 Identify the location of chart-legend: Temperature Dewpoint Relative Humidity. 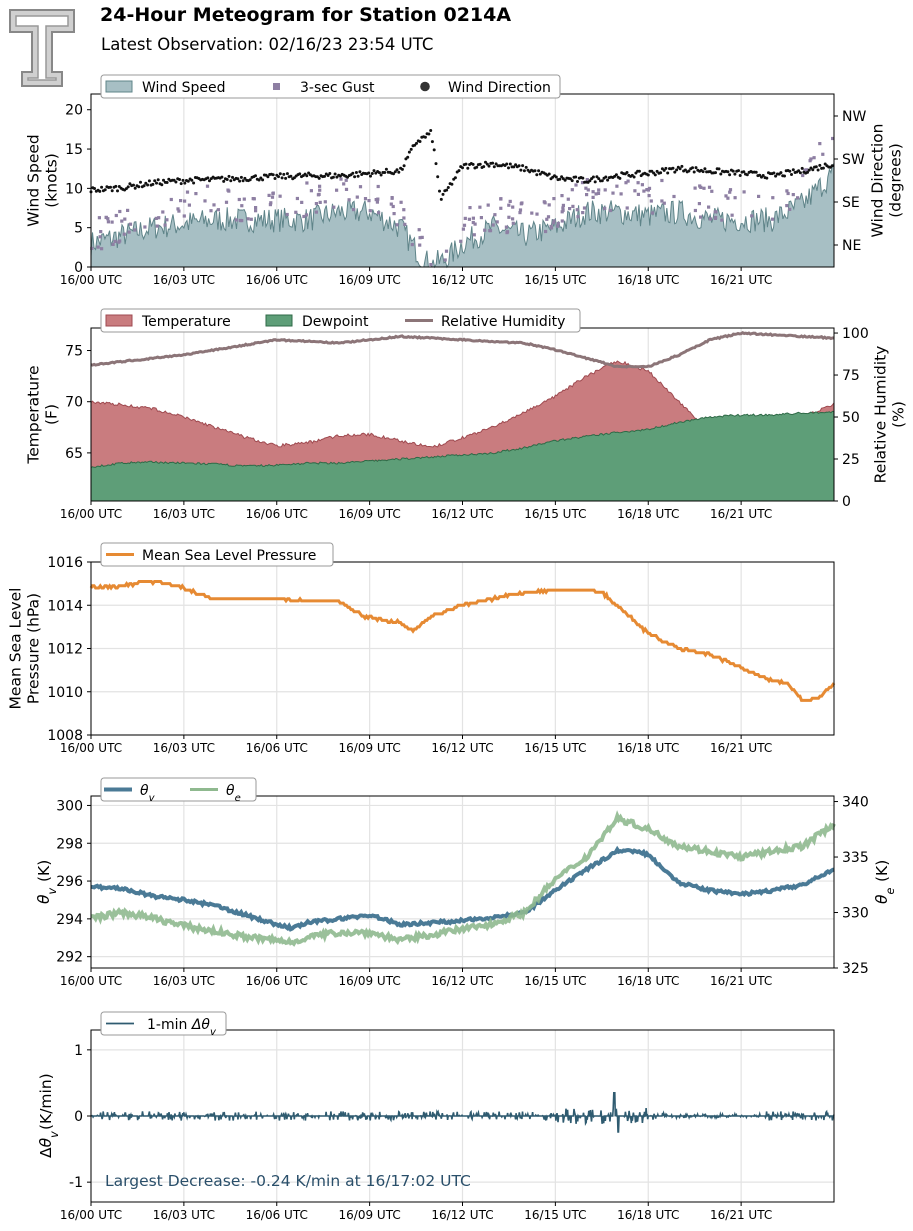
(340, 320).